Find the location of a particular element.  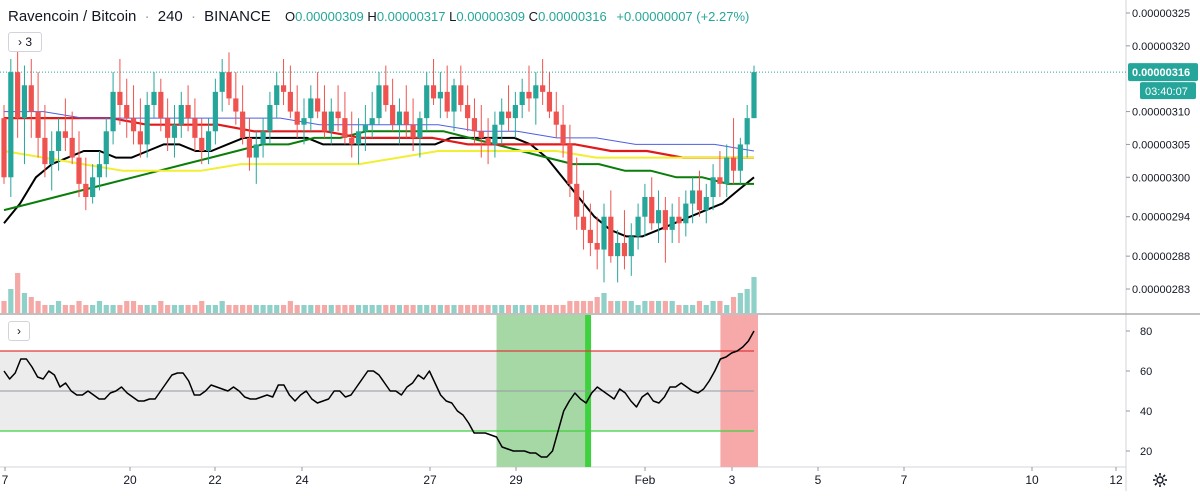

gear-icon is located at coordinates (1160, 480).